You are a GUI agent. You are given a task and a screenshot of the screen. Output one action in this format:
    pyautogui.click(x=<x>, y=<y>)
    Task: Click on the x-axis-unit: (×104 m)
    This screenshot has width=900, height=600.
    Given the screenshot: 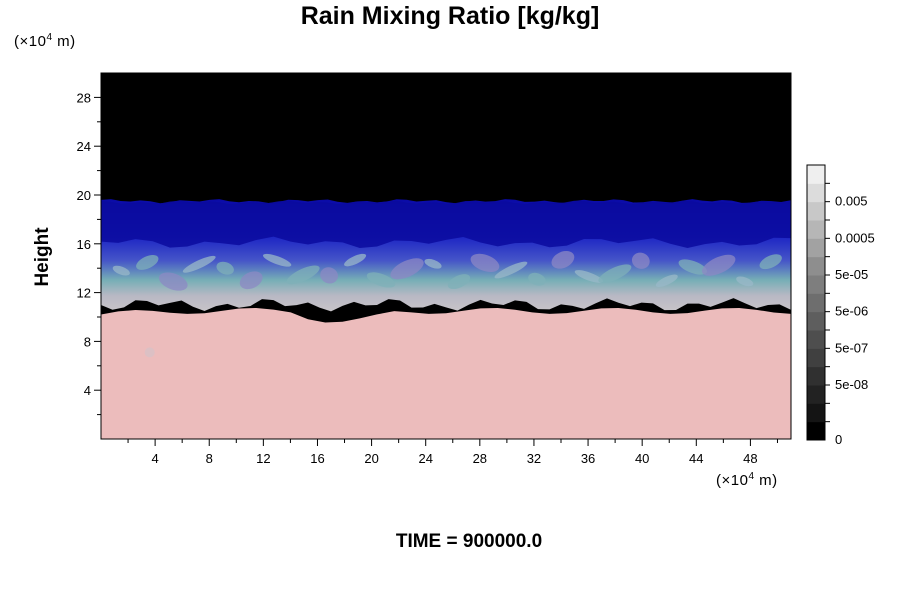 What is the action you would take?
    pyautogui.click(x=747, y=480)
    